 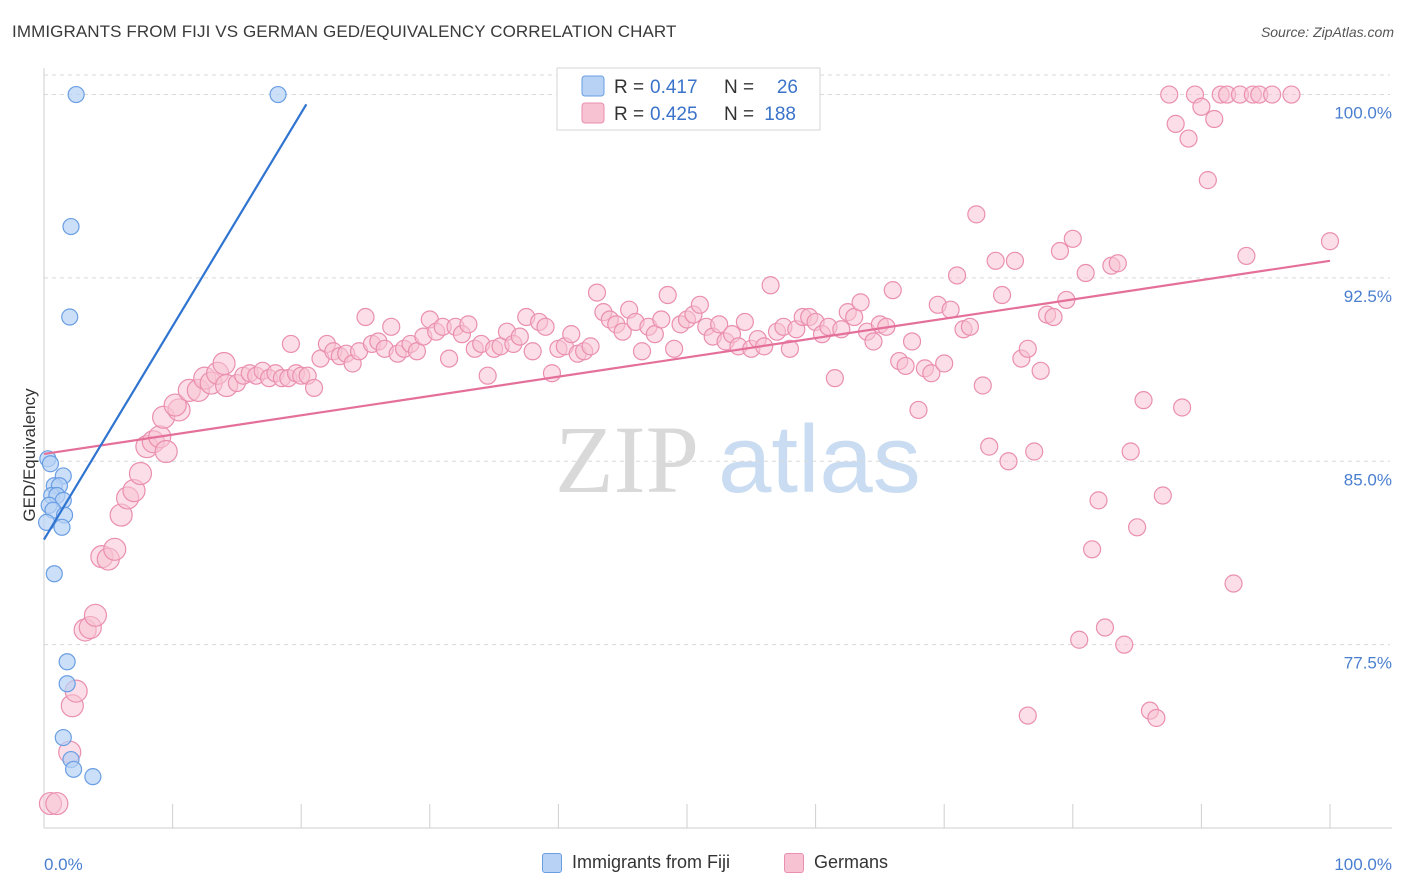 I want to click on legend-item-fiji: Immigrants from Fiji, so click(x=636, y=862).